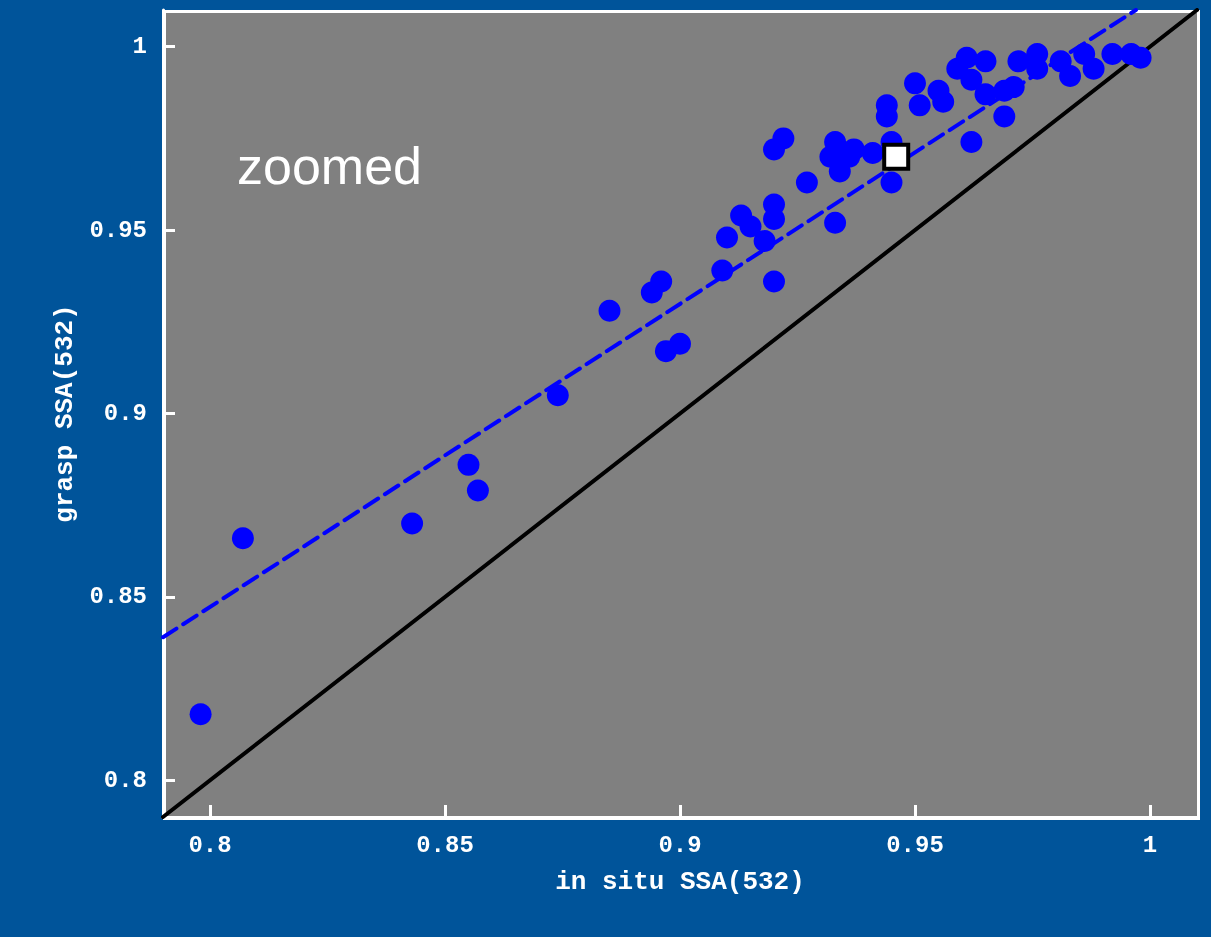 The height and width of the screenshot is (937, 1211). I want to click on x-tick-label: 0.8, so click(210, 845).